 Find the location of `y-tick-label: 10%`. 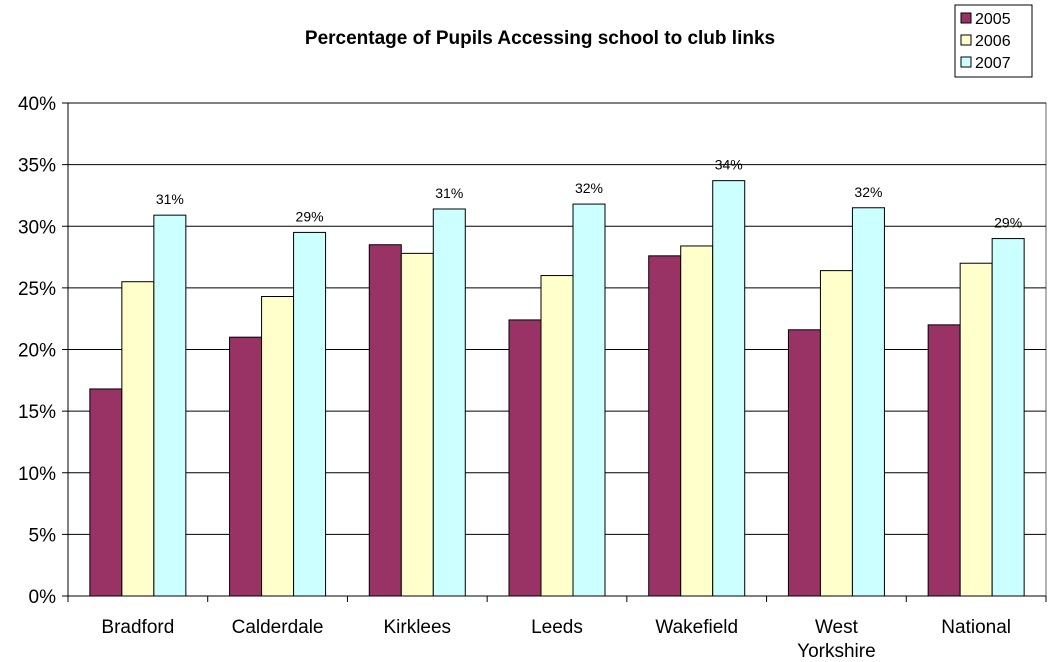

y-tick-label: 10% is located at coordinates (37, 474).